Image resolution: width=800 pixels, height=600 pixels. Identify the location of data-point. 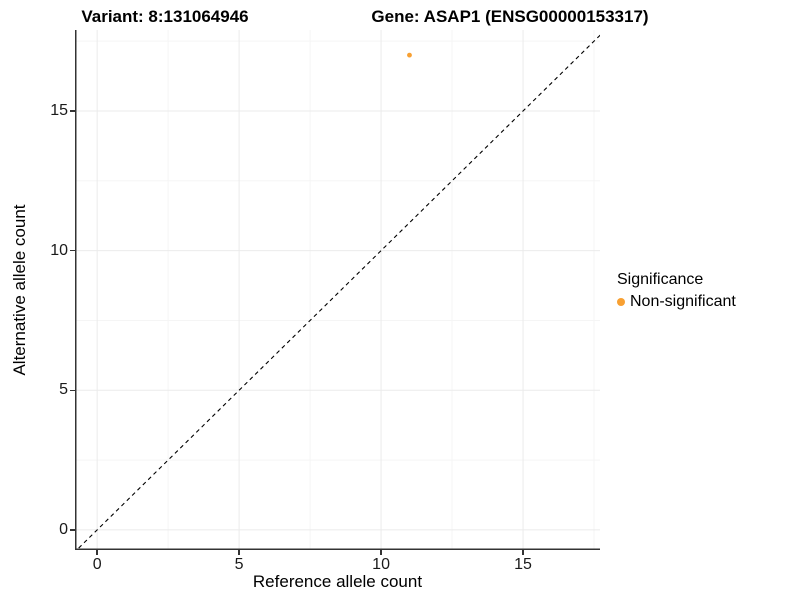
(409, 55).